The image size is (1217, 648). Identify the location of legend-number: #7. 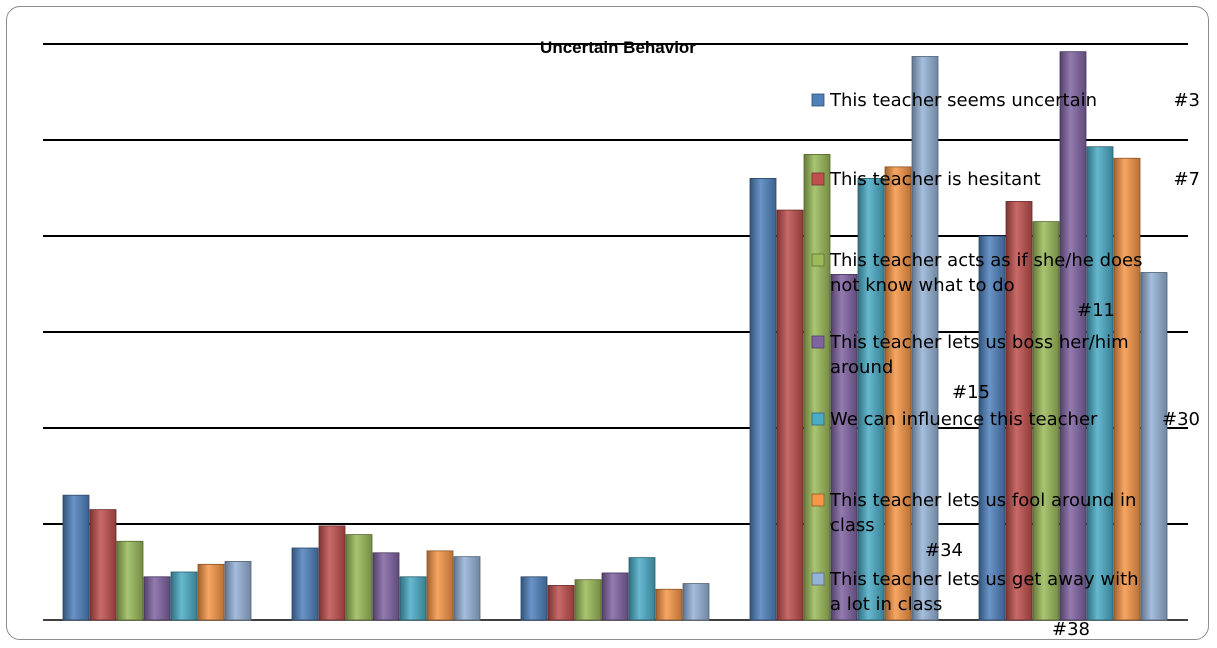
(1186, 179).